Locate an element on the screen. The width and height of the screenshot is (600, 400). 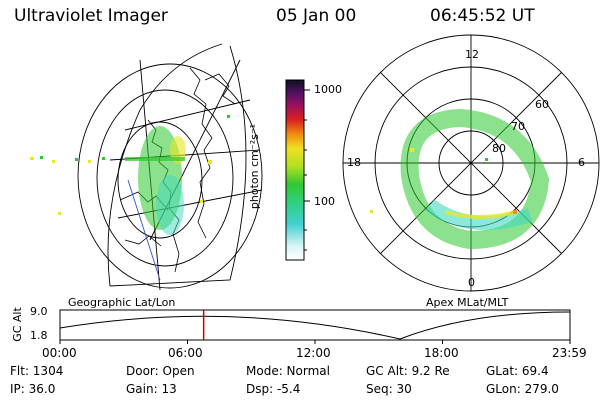
colorbar-tick-100: 100 is located at coordinates (324, 201).